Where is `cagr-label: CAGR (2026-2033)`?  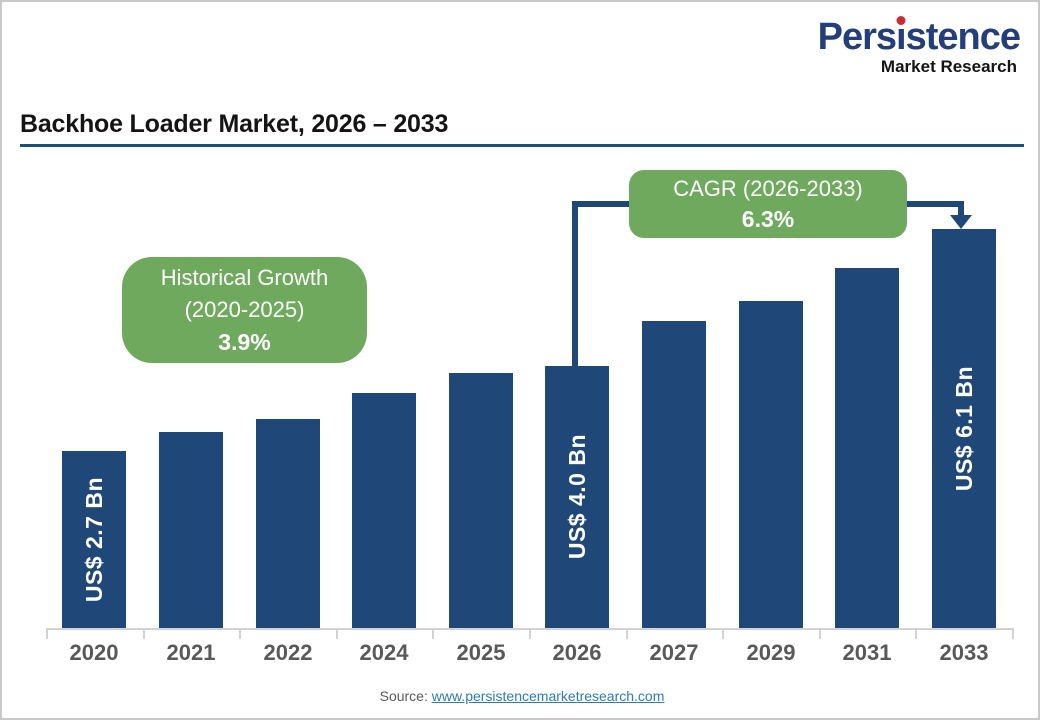 cagr-label: CAGR (2026-2033) is located at coordinates (768, 188).